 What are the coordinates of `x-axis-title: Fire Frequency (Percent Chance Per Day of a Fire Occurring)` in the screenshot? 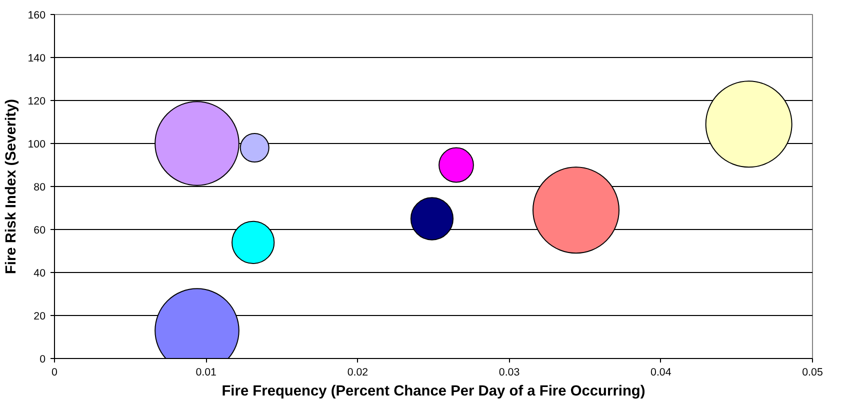 It's located at (434, 392).